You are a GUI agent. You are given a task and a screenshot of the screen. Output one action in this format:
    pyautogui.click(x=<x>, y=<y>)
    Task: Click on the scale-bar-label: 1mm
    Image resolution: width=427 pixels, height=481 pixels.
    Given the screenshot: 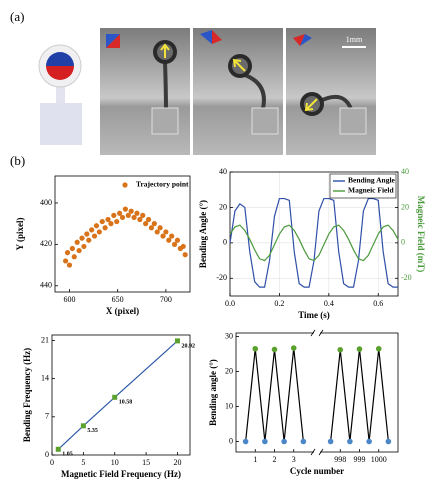 What is the action you would take?
    pyautogui.click(x=354, y=39)
    